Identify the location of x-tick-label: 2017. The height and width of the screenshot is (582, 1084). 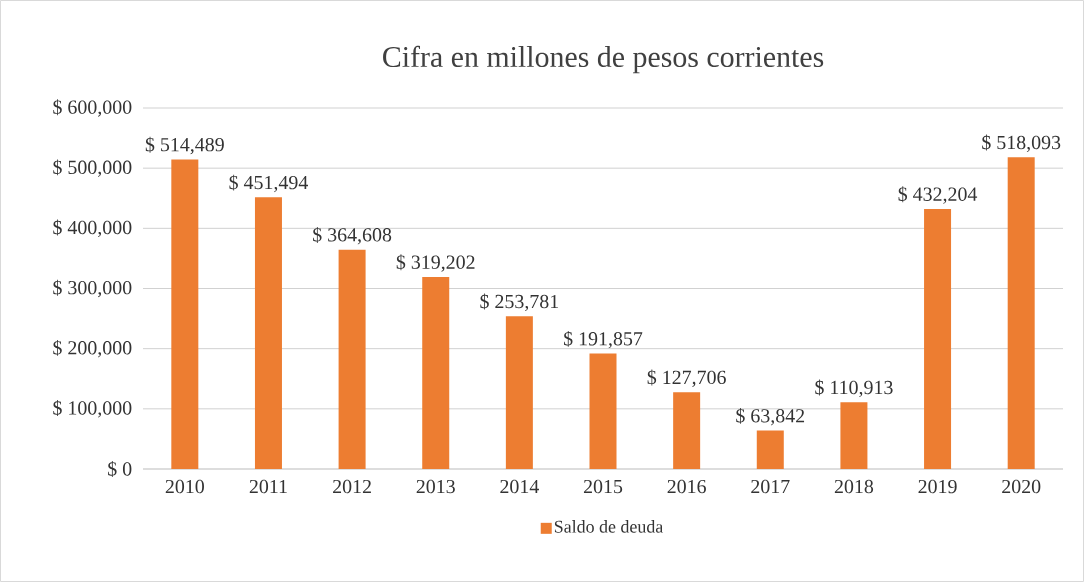
(770, 486).